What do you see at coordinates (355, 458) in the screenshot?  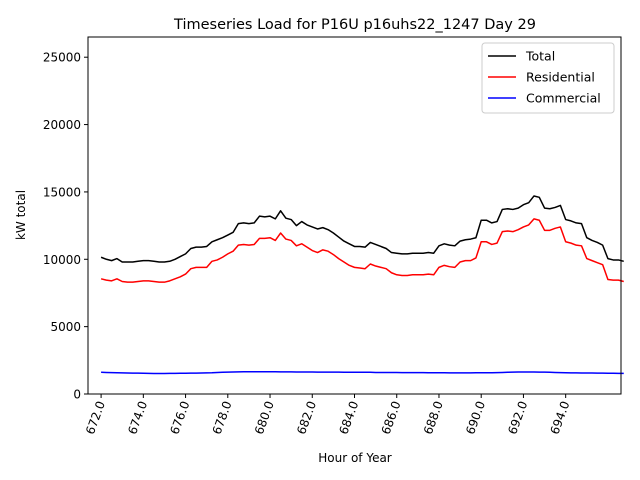 I see `x-axis-label: Hour of Year` at bounding box center [355, 458].